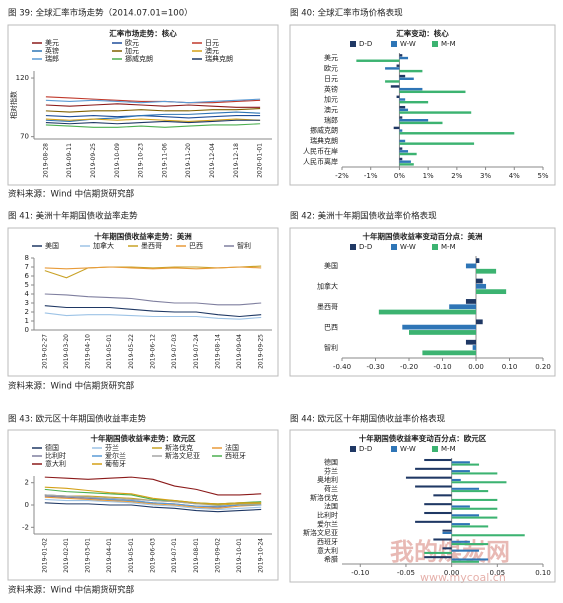 This screenshot has width=563, height=603. I want to click on figure-title: 图 40: 全球汇率市场价格表现, so click(346, 13).